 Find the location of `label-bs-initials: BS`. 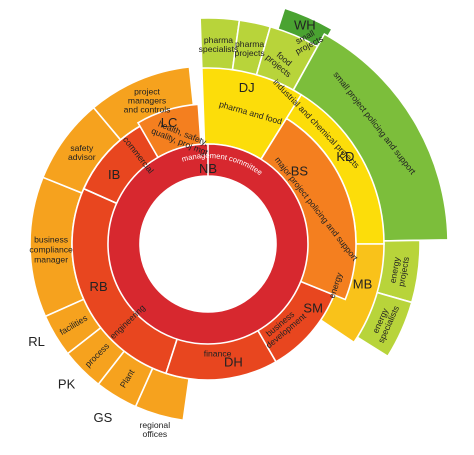

label-bs-initials: BS is located at coordinates (300, 171).